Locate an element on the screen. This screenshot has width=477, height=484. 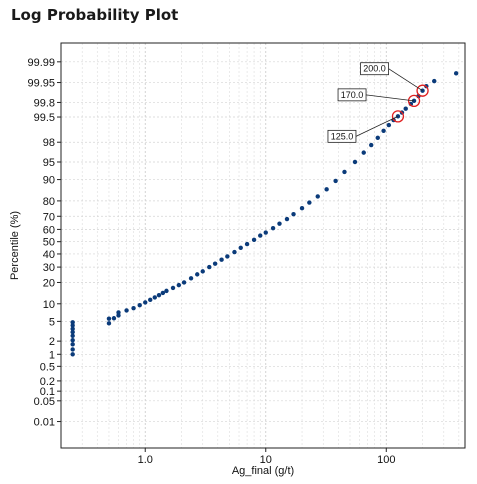
x-tick-label: 1.0 is located at coordinates (145, 460).